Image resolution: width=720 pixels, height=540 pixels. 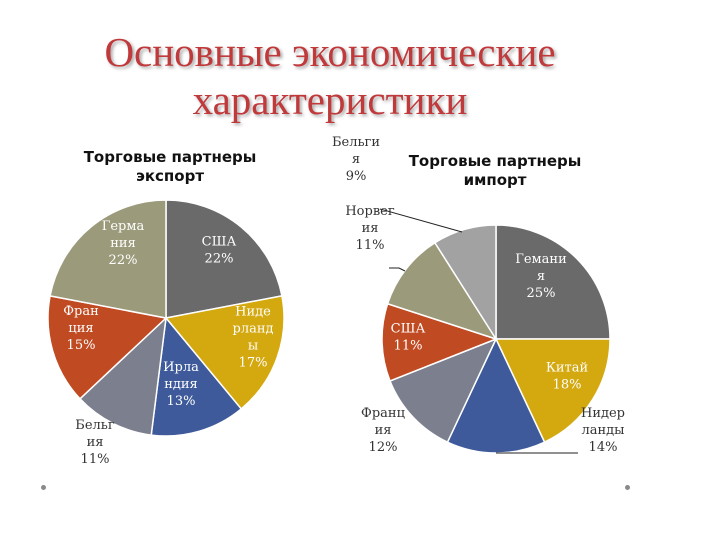 I want to click on export-slice-нидерланды, so click(x=224, y=352).